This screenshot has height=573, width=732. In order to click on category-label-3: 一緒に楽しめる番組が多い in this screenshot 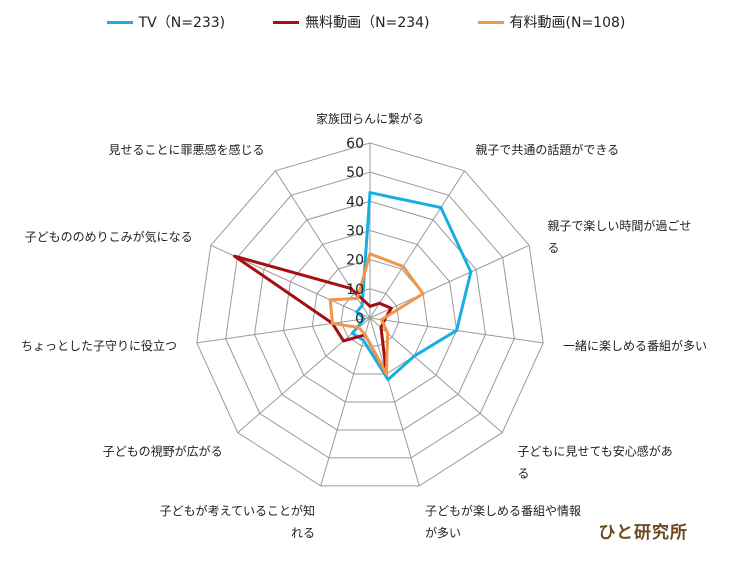, I will do `click(635, 345)`.